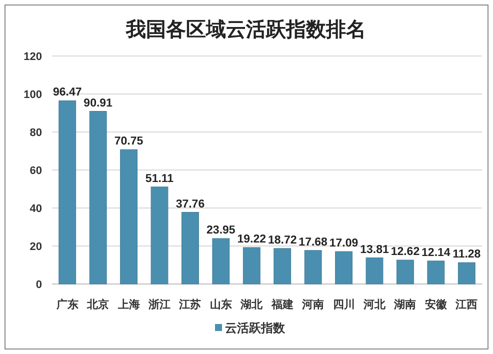 This screenshot has height=354, width=493. Describe the element at coordinates (36, 247) in the screenshot. I see `y-tick-label: 20` at that location.